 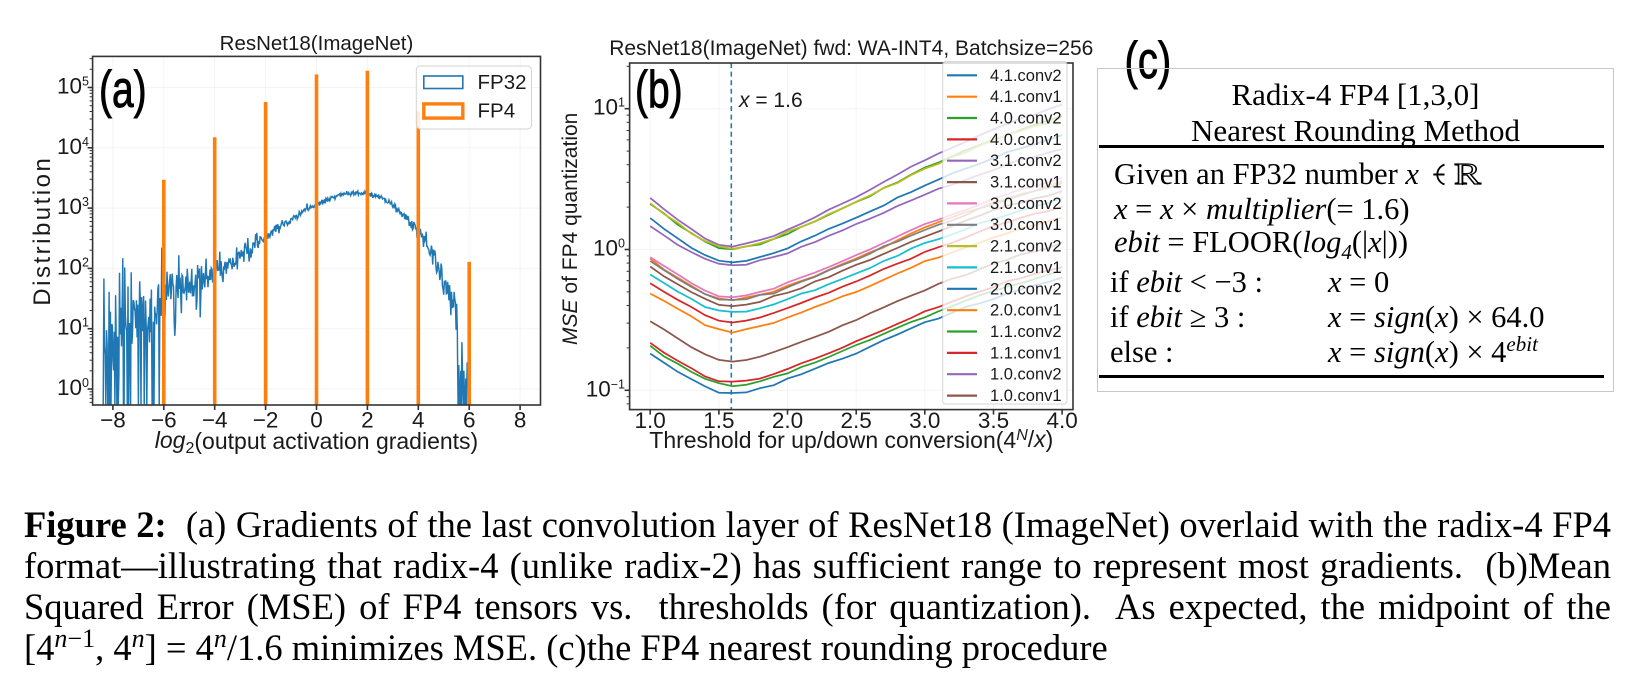 I want to click on svg-text: 0, so click(x=316, y=420).